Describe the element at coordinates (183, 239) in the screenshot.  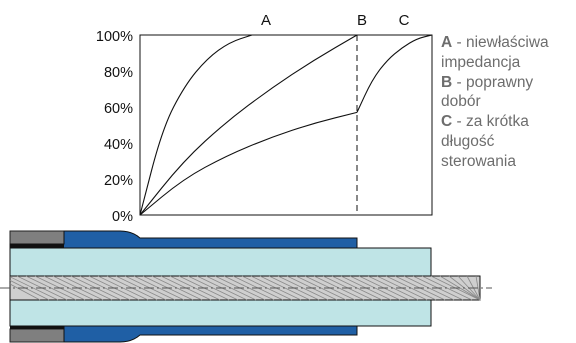
I see `jacket-top` at that location.